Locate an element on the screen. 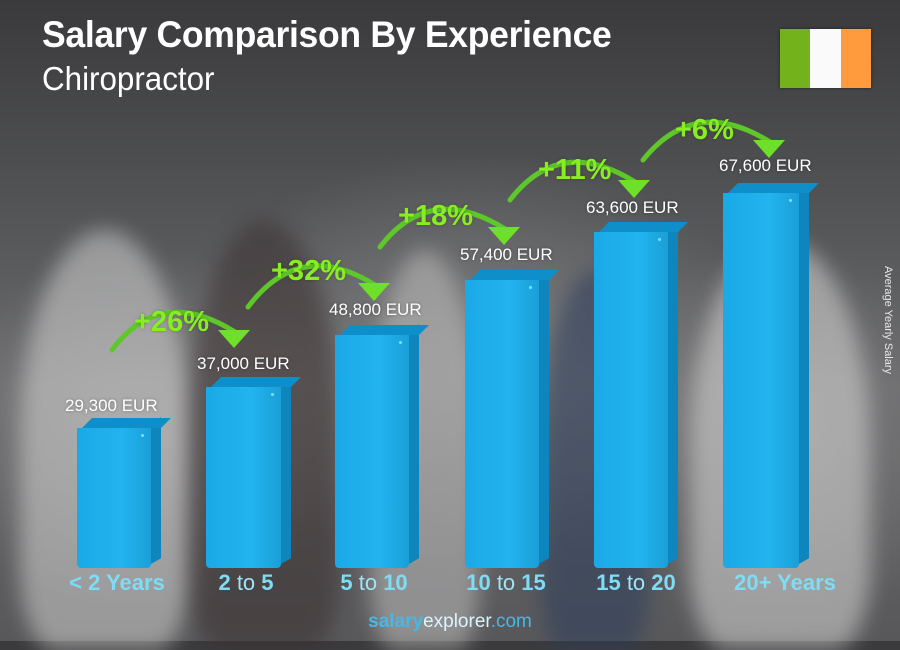 This screenshot has height=650, width=900. source-link: salaryexplorer.com is located at coordinates (450, 622).